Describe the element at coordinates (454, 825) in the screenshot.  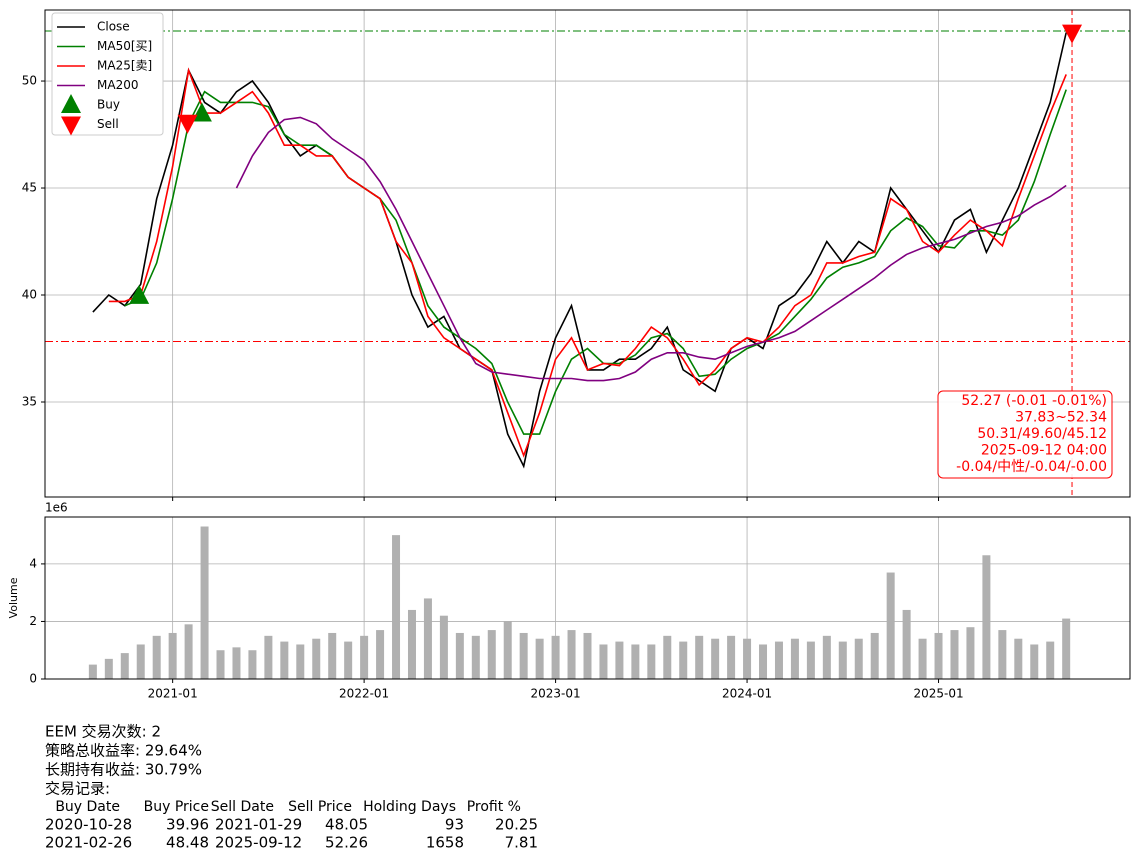
I see `table-cell: 93` at that location.